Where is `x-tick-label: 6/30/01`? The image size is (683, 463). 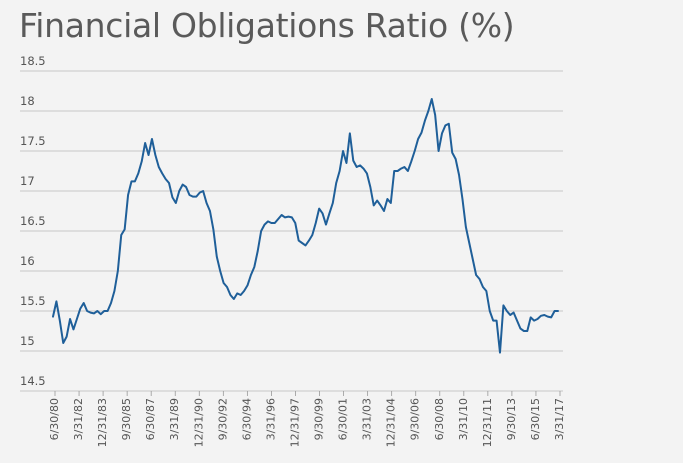
x-tick-label: 6/30/01 is located at coordinates (343, 419).